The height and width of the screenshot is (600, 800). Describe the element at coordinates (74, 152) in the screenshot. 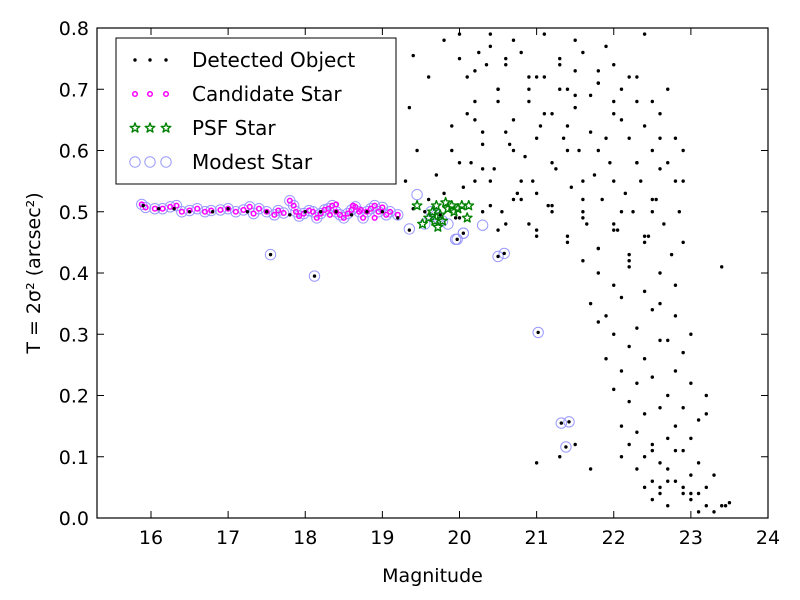

I see `y-tick-label: 0.6` at that location.